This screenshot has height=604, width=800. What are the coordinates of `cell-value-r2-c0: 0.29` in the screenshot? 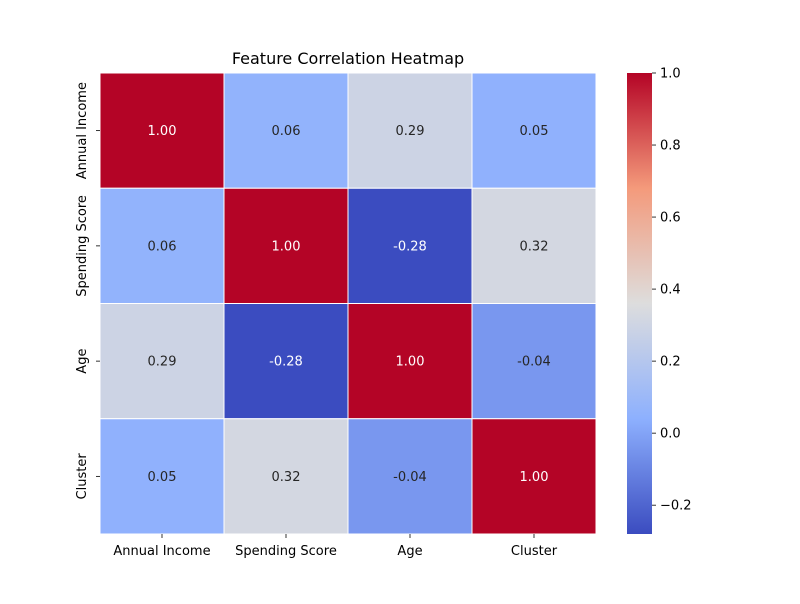 It's located at (162, 362).